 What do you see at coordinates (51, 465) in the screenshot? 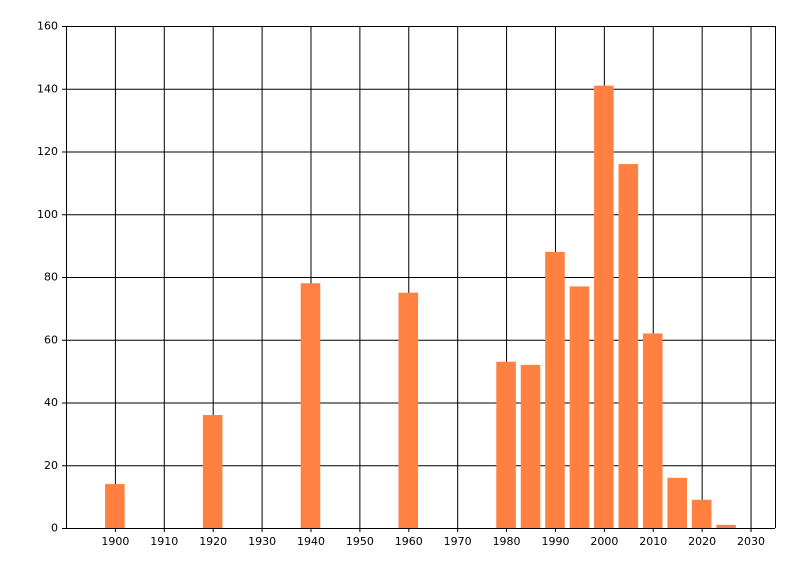
I see `y-tick-label: 20` at bounding box center [51, 465].